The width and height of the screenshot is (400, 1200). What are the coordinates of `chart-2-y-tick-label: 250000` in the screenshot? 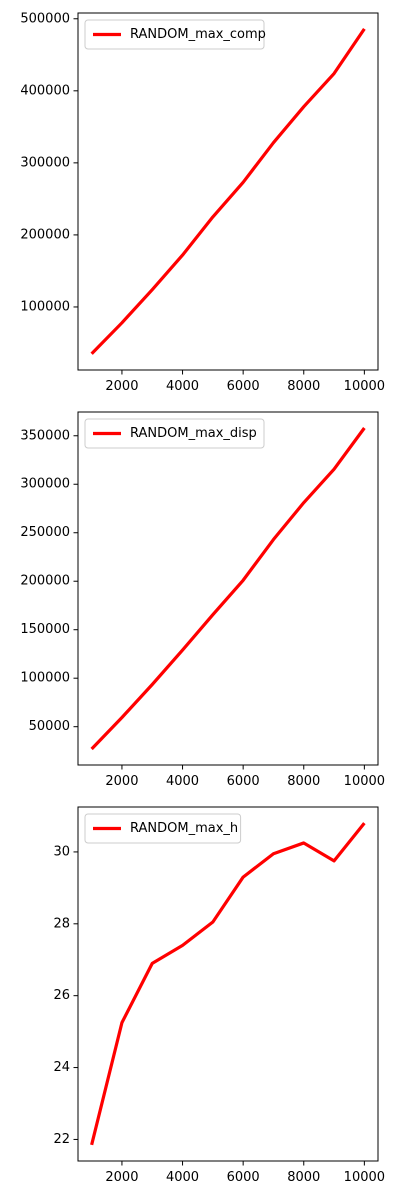 It's located at (45, 532).